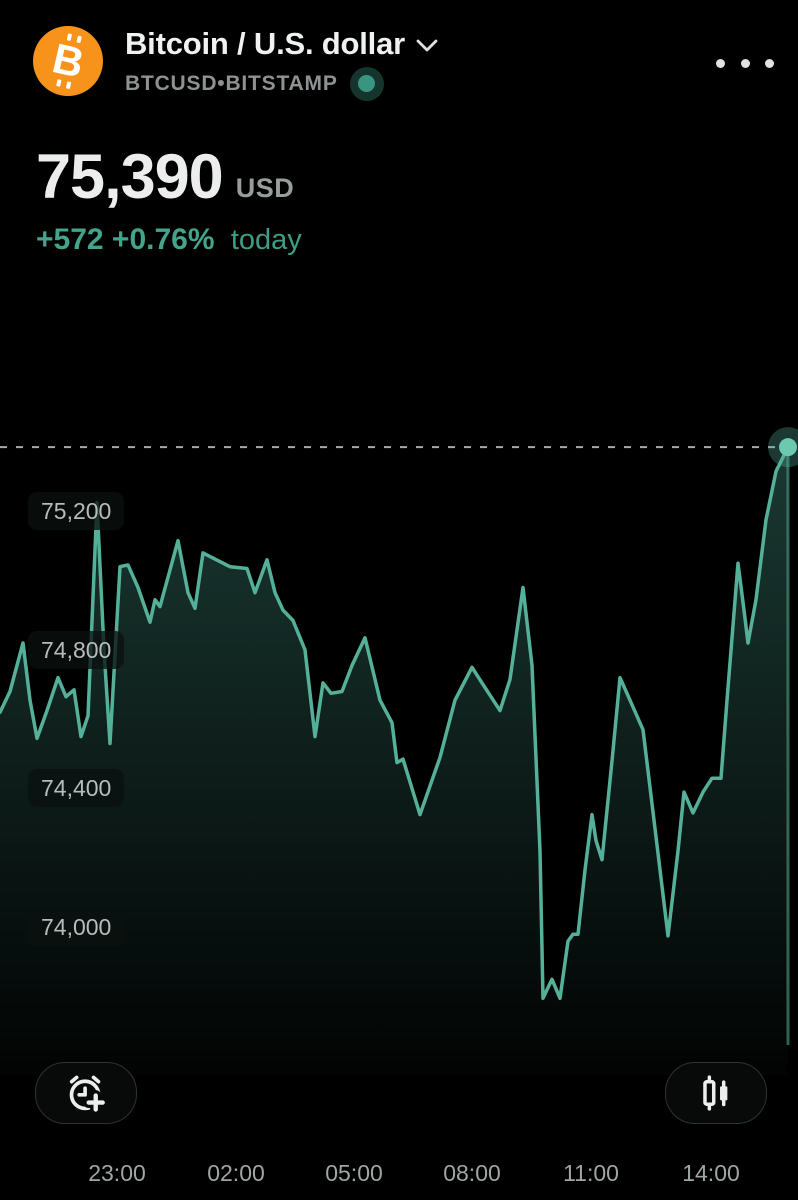  Describe the element at coordinates (171, 83) in the screenshot. I see `symbol-code: BTCUSD` at that location.